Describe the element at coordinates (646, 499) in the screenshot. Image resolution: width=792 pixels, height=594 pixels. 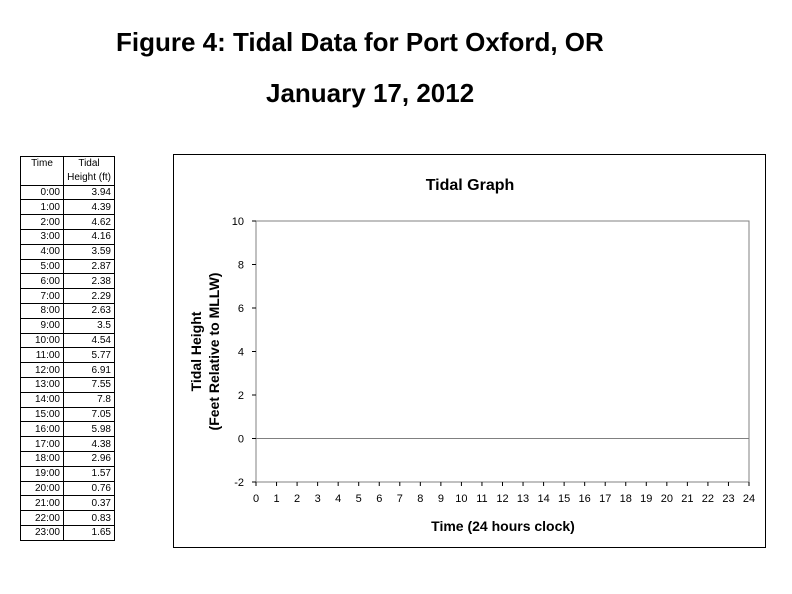
I see `x-tick-label: 19` at that location.